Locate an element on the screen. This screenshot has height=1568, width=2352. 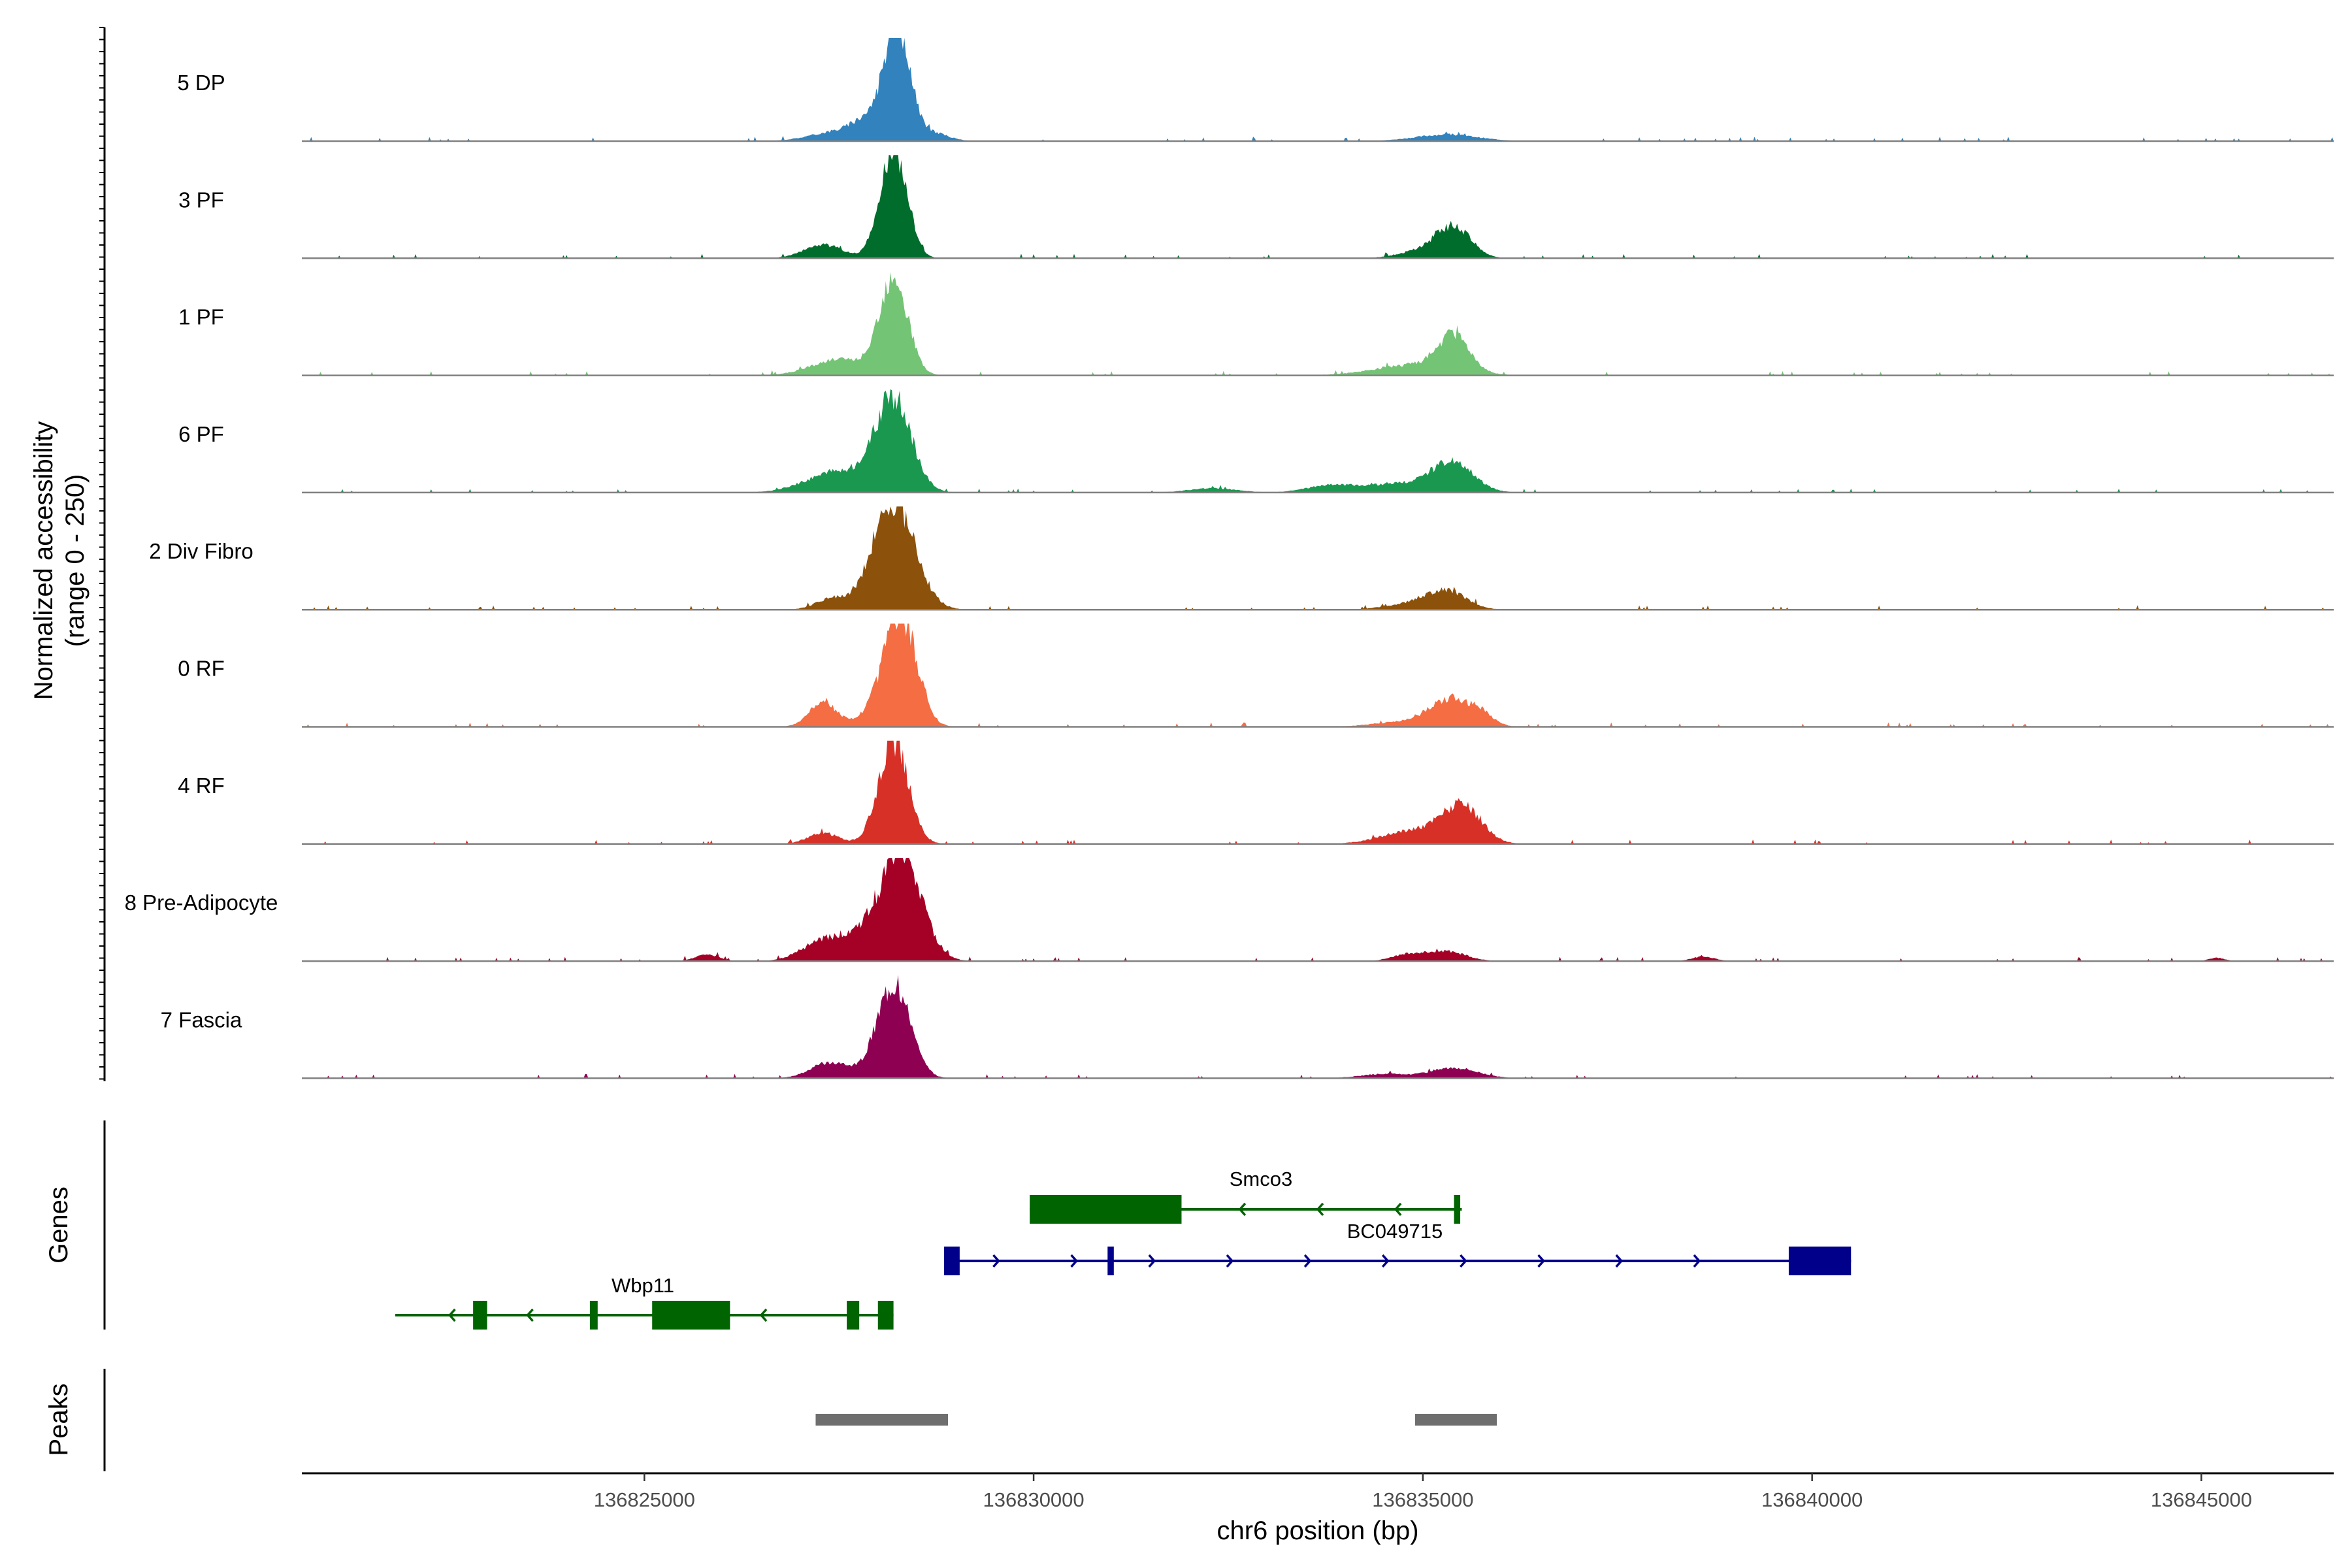
track-0-rf: 0 RF is located at coordinates (1256, 675).